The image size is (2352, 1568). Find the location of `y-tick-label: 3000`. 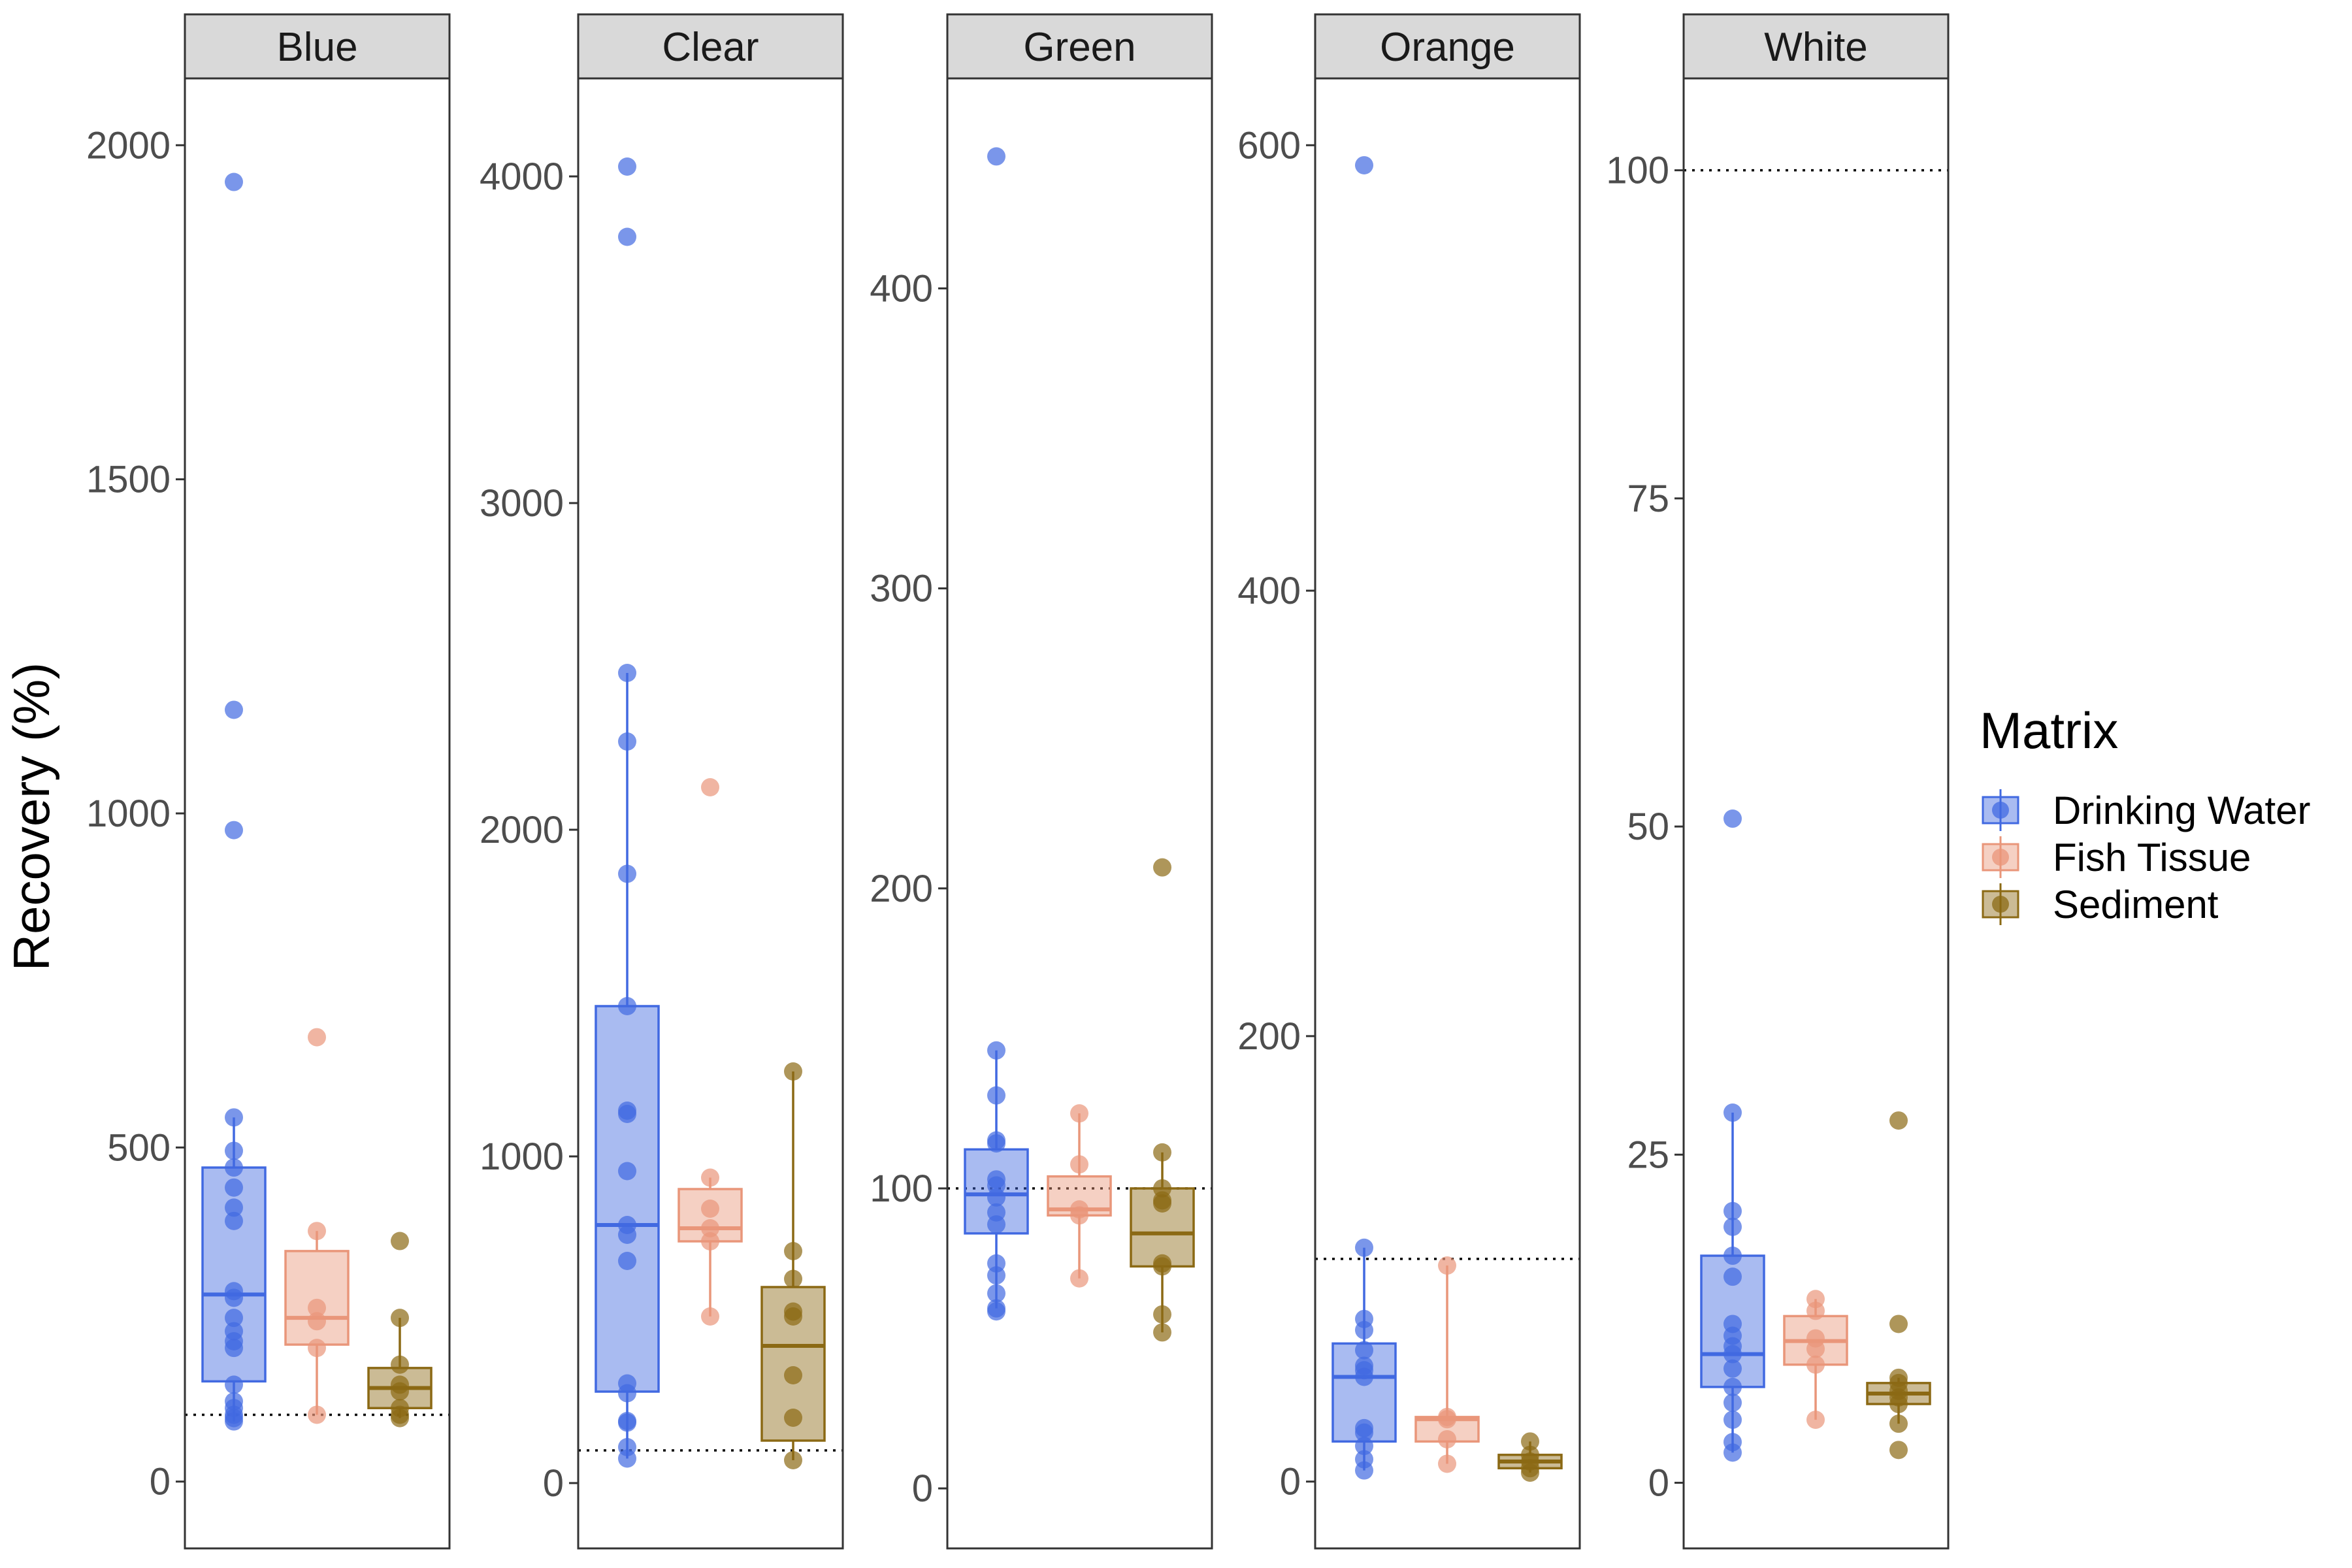

y-tick-label: 3000 is located at coordinates (522, 503).